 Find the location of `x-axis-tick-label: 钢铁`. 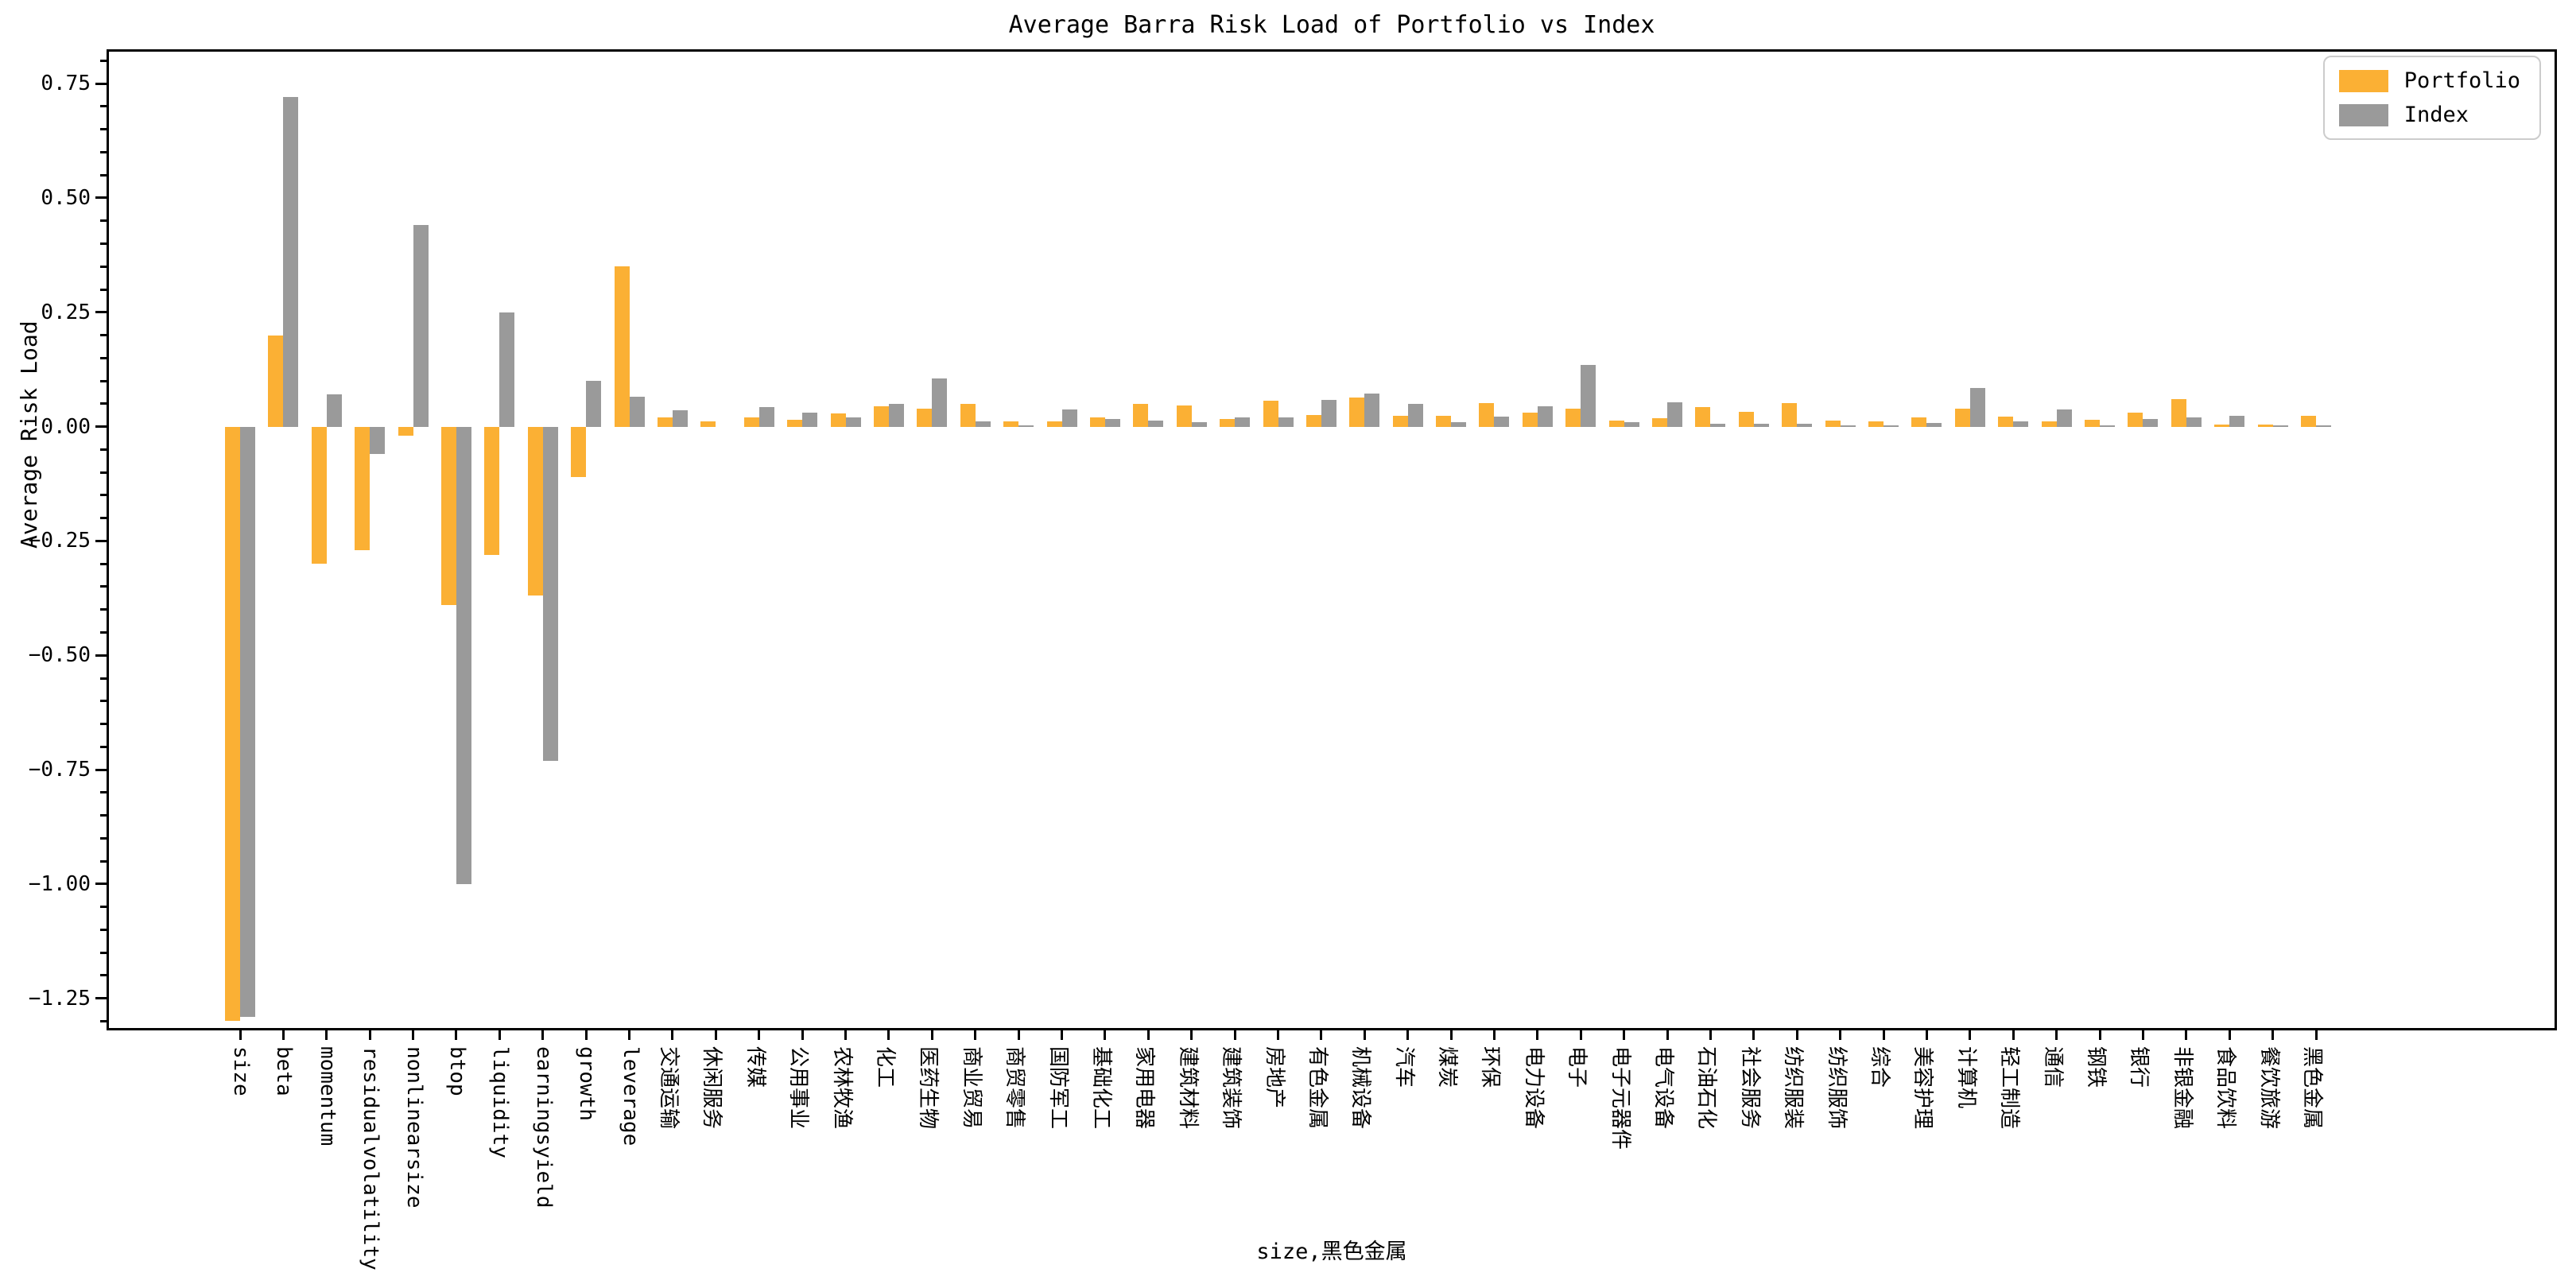

x-axis-tick-label: 钢铁 is located at coordinates (2096, 1067).